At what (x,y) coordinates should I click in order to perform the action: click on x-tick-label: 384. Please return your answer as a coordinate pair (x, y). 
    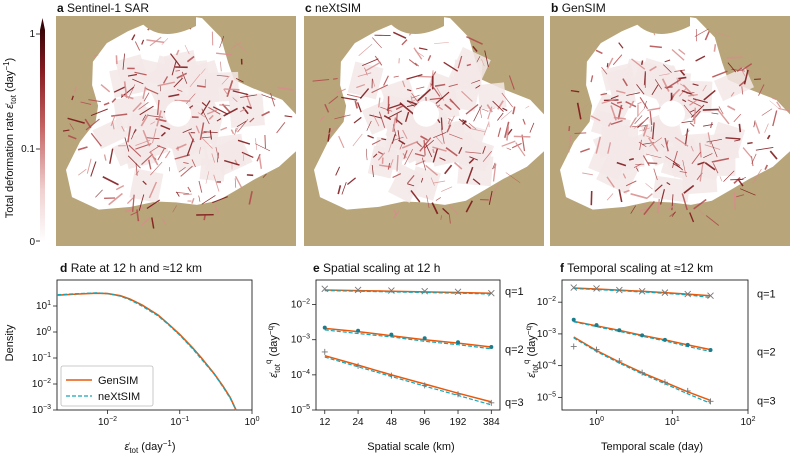
    Looking at the image, I should click on (491, 422).